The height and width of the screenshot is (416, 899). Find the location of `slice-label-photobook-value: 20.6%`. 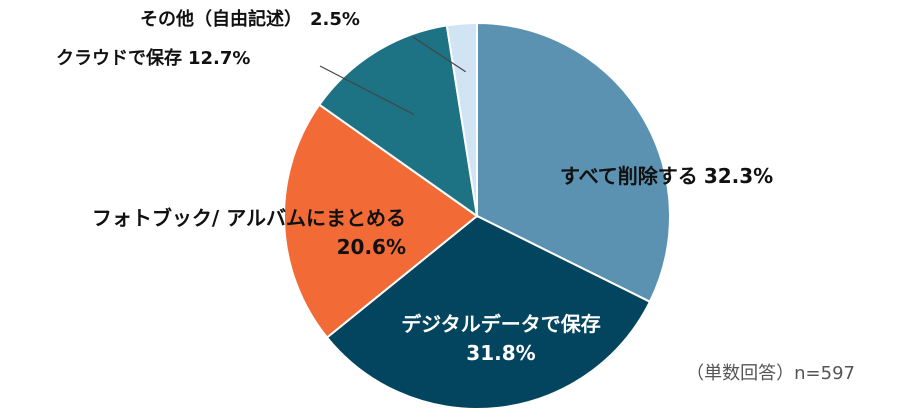

slice-label-photobook-value: 20.6% is located at coordinates (371, 247).